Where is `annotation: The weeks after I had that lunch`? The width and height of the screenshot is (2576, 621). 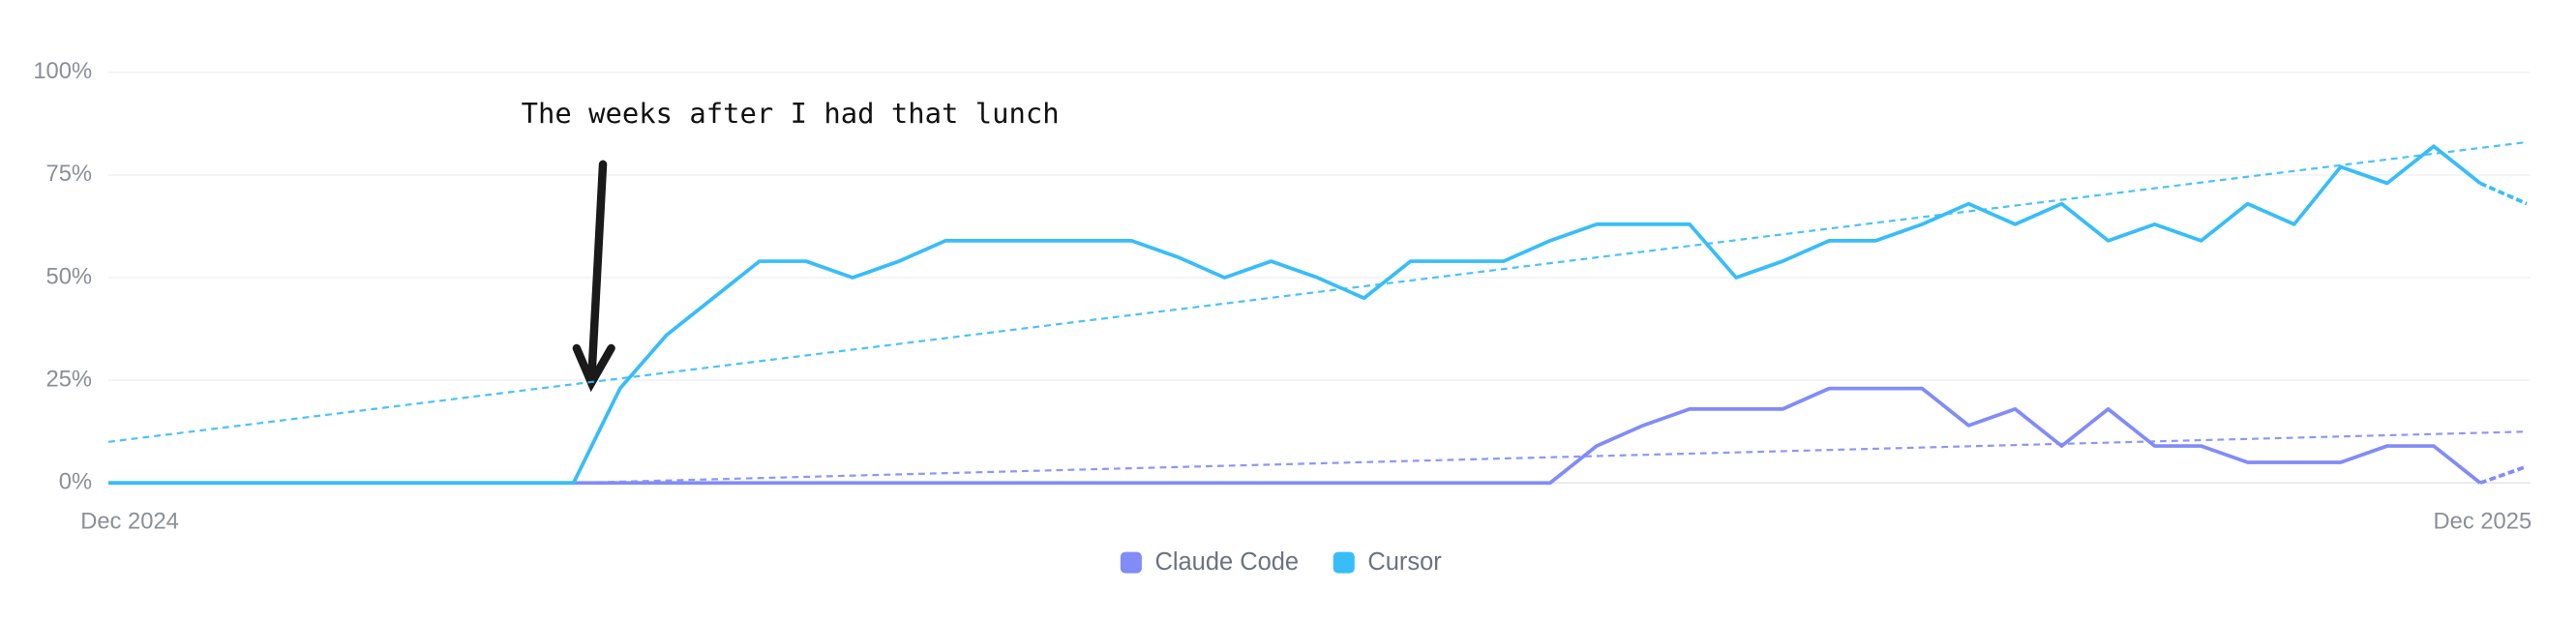 annotation: The weeks after I had that lunch is located at coordinates (791, 113).